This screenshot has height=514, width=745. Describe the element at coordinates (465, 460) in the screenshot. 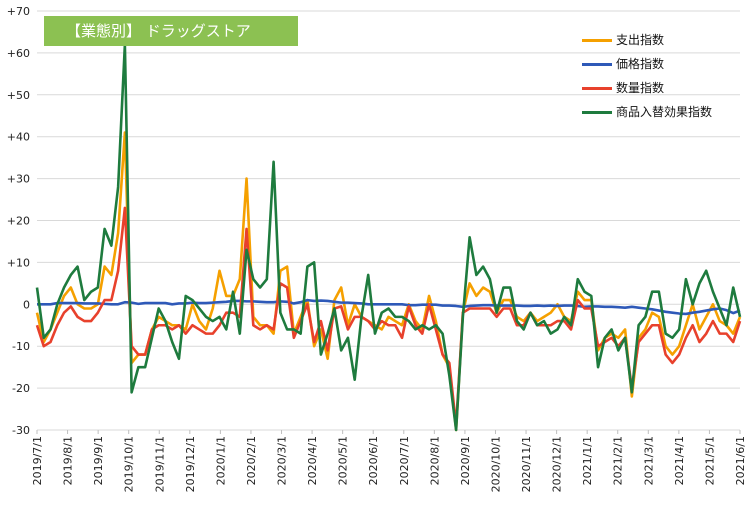

I see `x-tick-label: 2020/9/1` at that location.